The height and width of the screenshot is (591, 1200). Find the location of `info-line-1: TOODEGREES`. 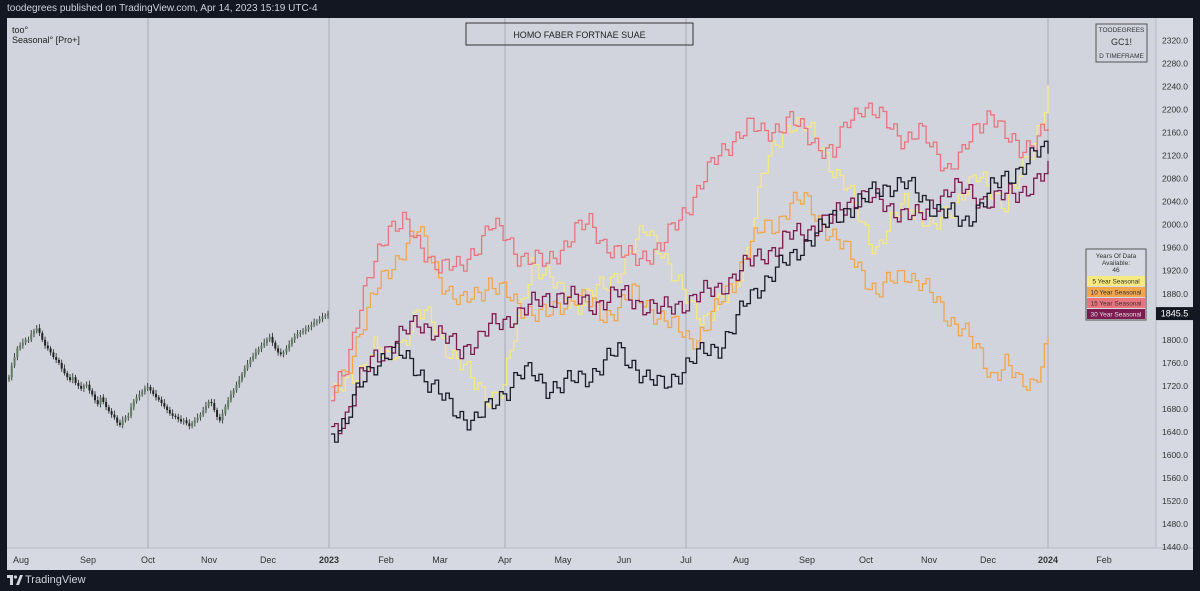

info-line-1: TOODEGREES is located at coordinates (1122, 30).